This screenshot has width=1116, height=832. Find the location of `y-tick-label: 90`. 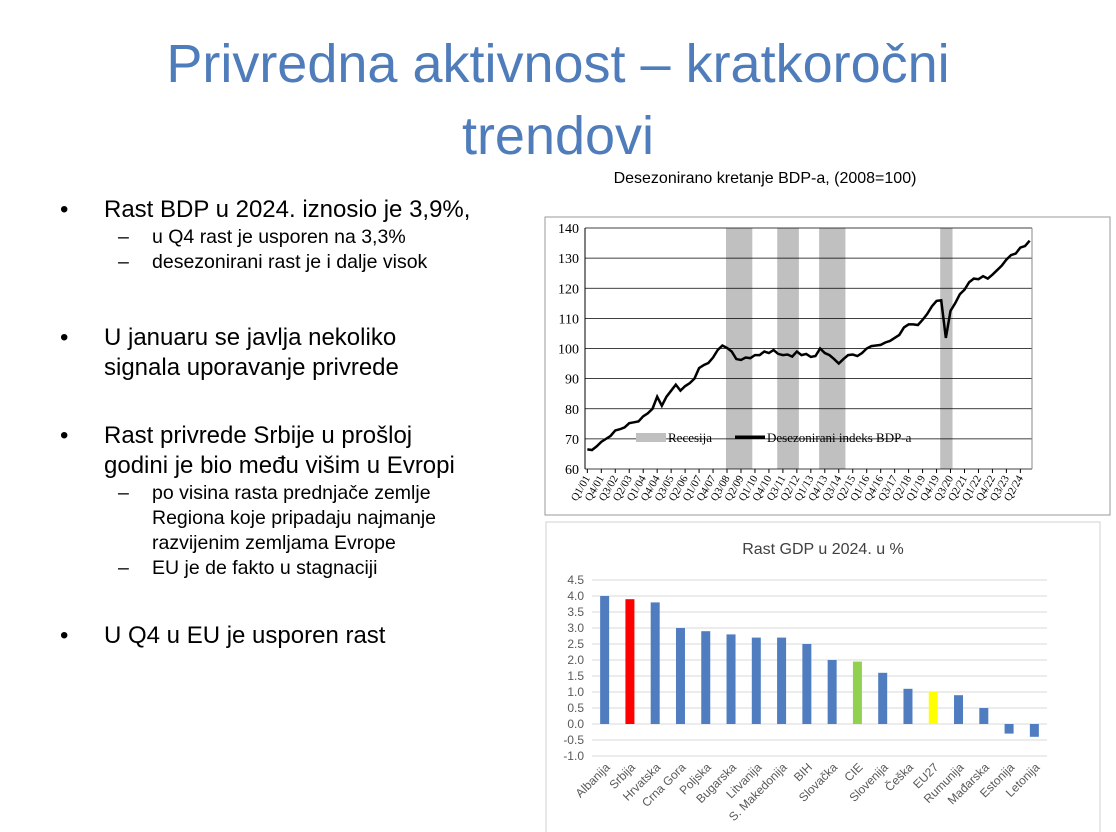

y-tick-label: 90 is located at coordinates (572, 380).